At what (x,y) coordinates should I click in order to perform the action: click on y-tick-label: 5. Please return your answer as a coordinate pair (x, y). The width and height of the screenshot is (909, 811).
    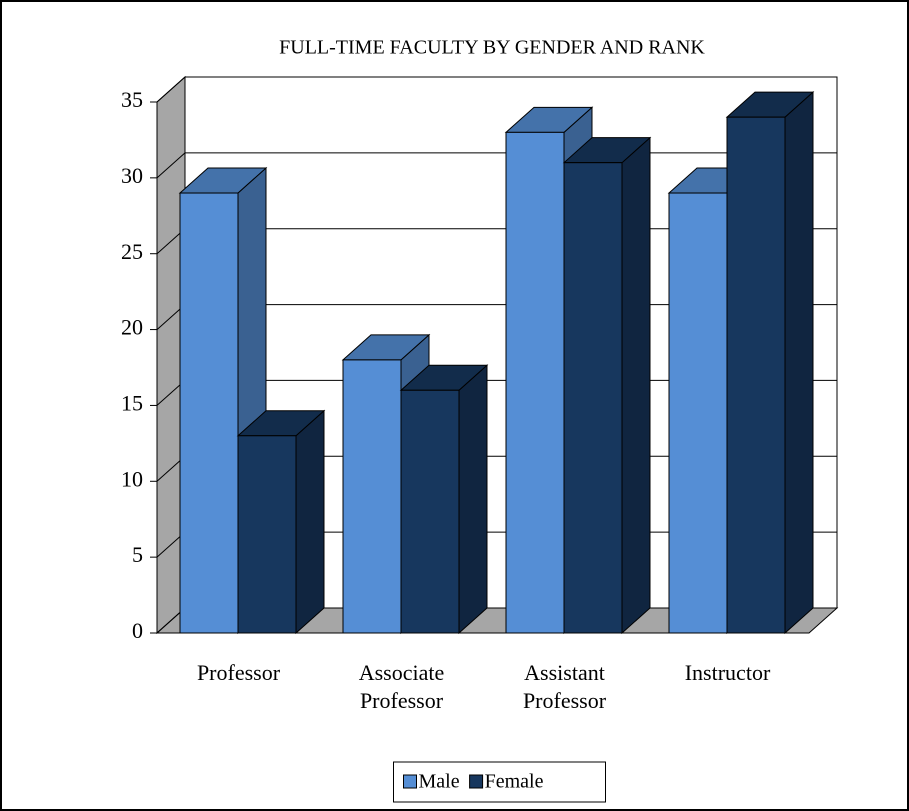
    Looking at the image, I should click on (137, 554).